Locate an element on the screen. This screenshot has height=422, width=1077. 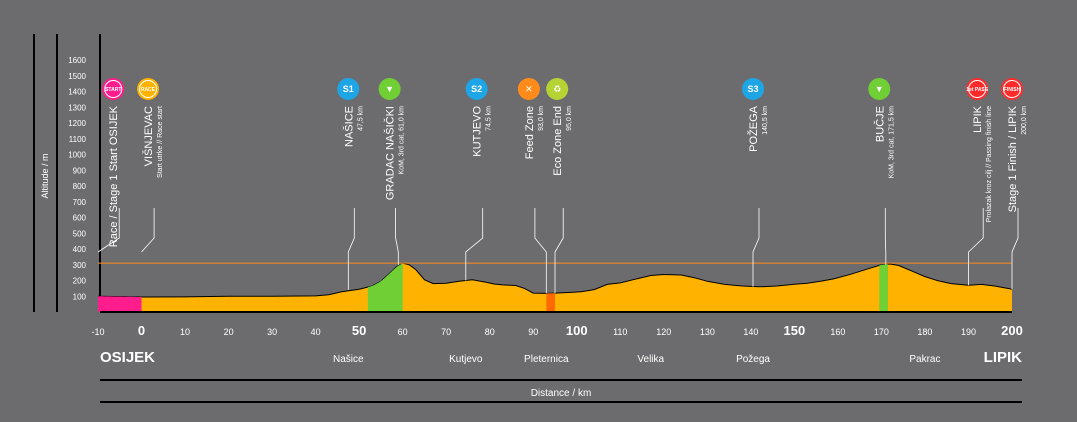
point-name: Stage 1 Finish / LIPIK is located at coordinates (1013, 158).